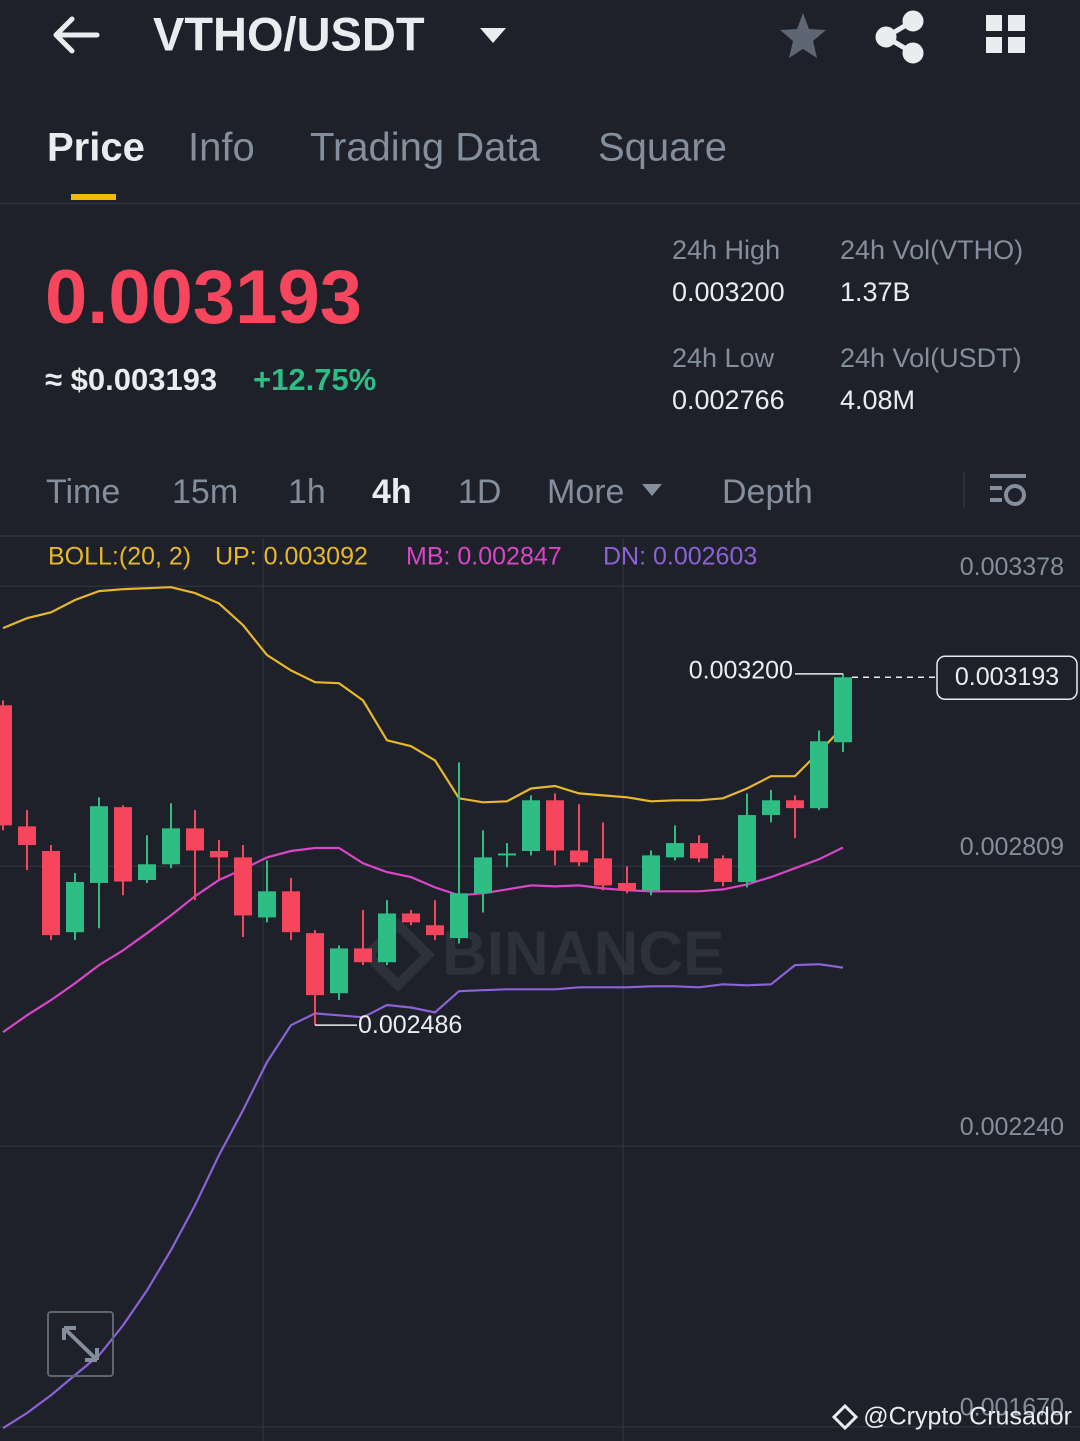 This screenshot has width=1080, height=1441. I want to click on favorite-star, so click(803, 35).